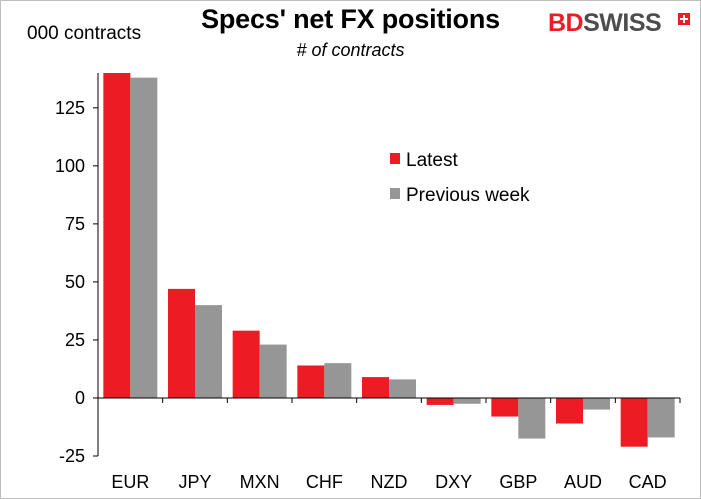 The height and width of the screenshot is (499, 701). Describe the element at coordinates (181, 343) in the screenshot. I see `bar-latest-jpy` at that location.